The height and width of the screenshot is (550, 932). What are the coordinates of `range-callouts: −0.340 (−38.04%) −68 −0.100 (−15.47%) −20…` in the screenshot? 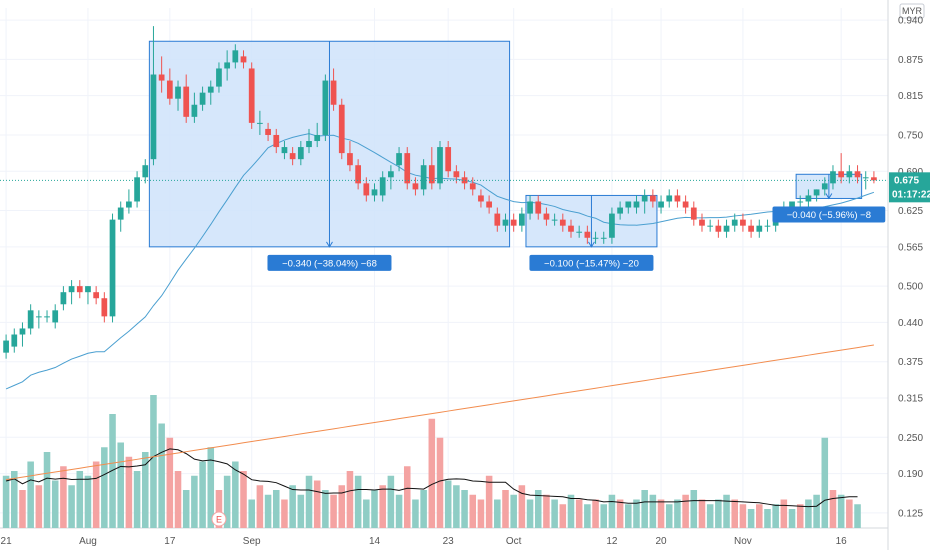 It's located at (576, 238).